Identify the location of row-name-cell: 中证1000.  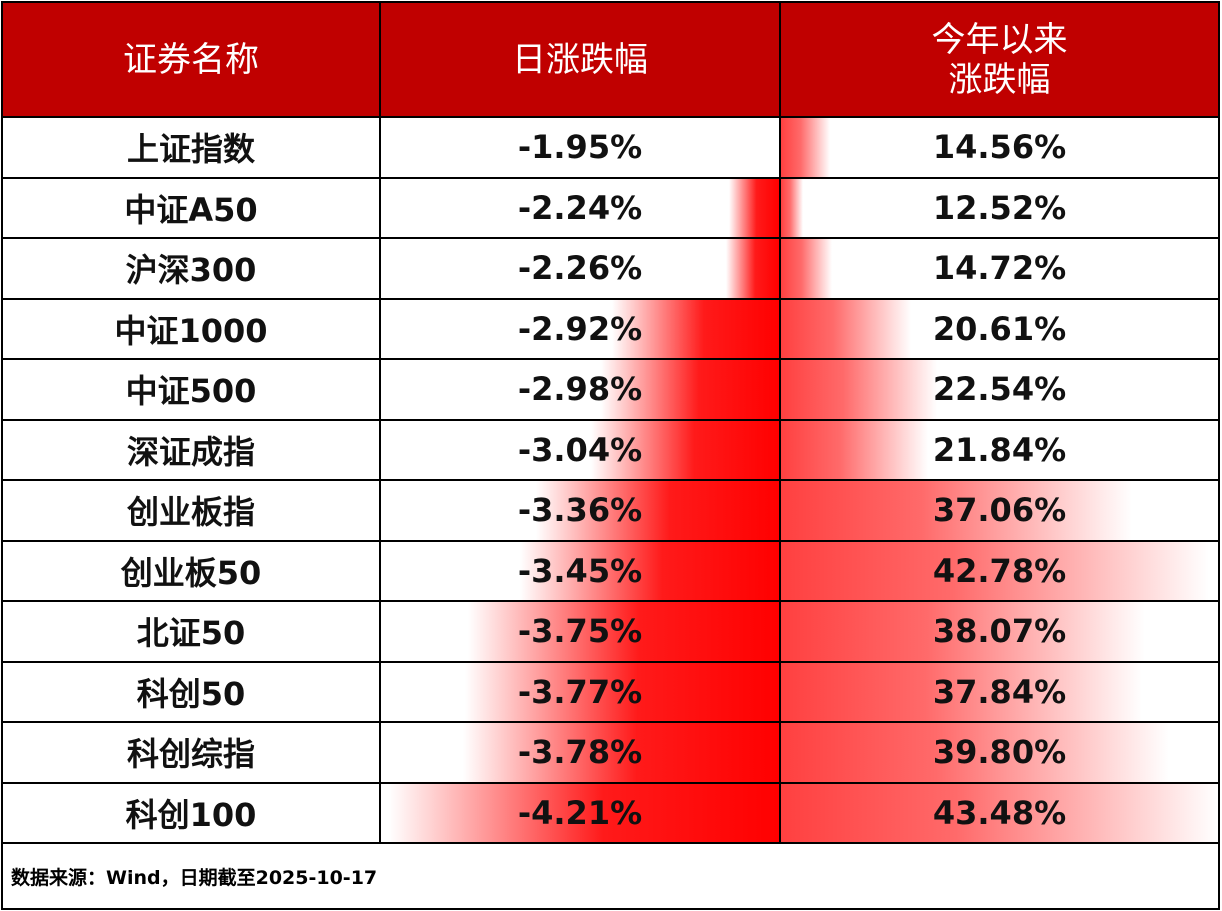
(191, 329).